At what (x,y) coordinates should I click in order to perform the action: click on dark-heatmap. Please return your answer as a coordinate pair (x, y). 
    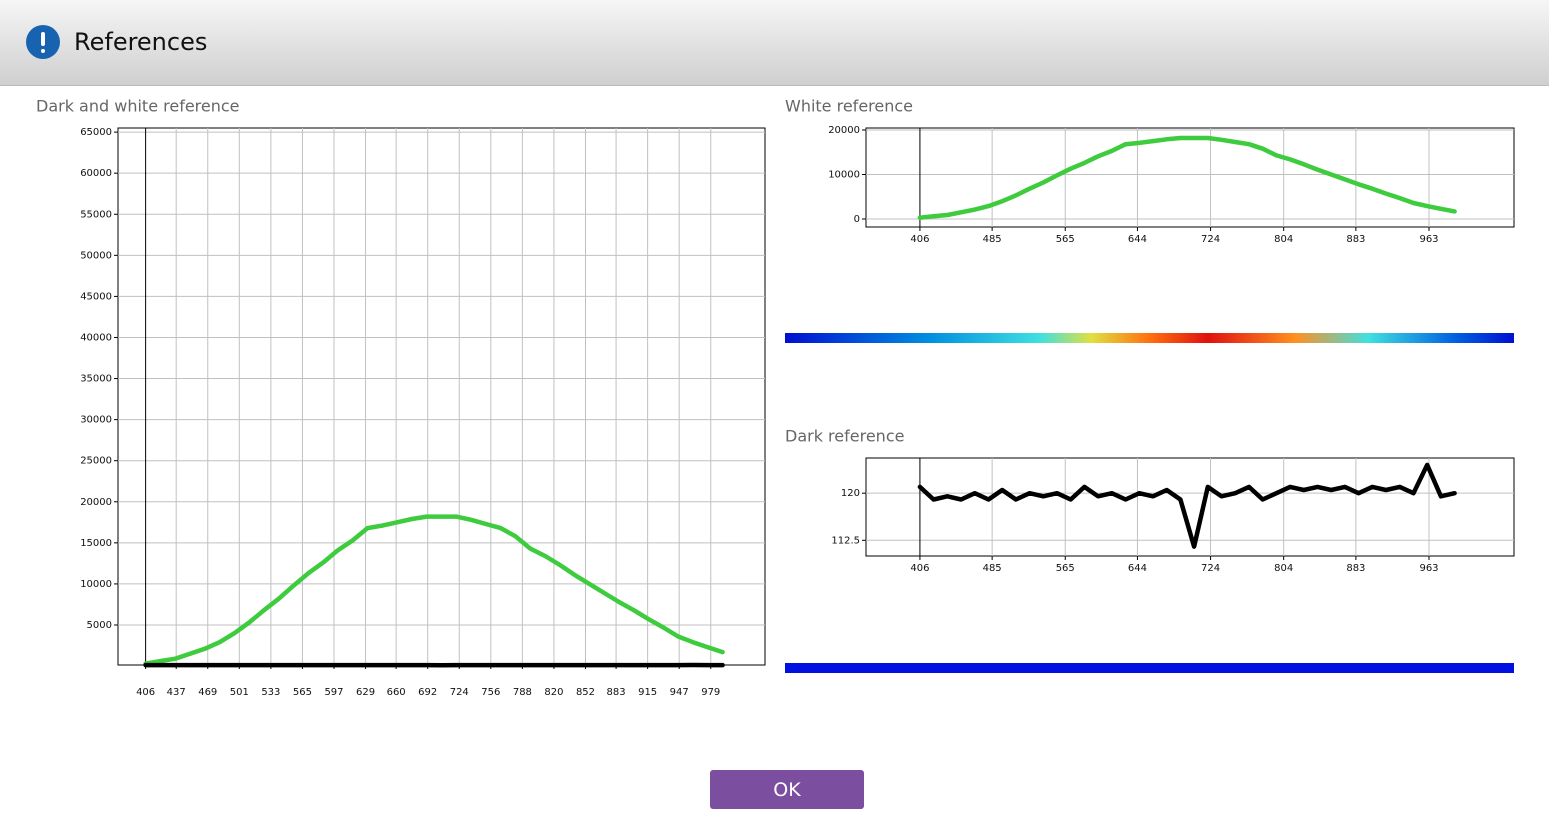
    Looking at the image, I should click on (1149, 668).